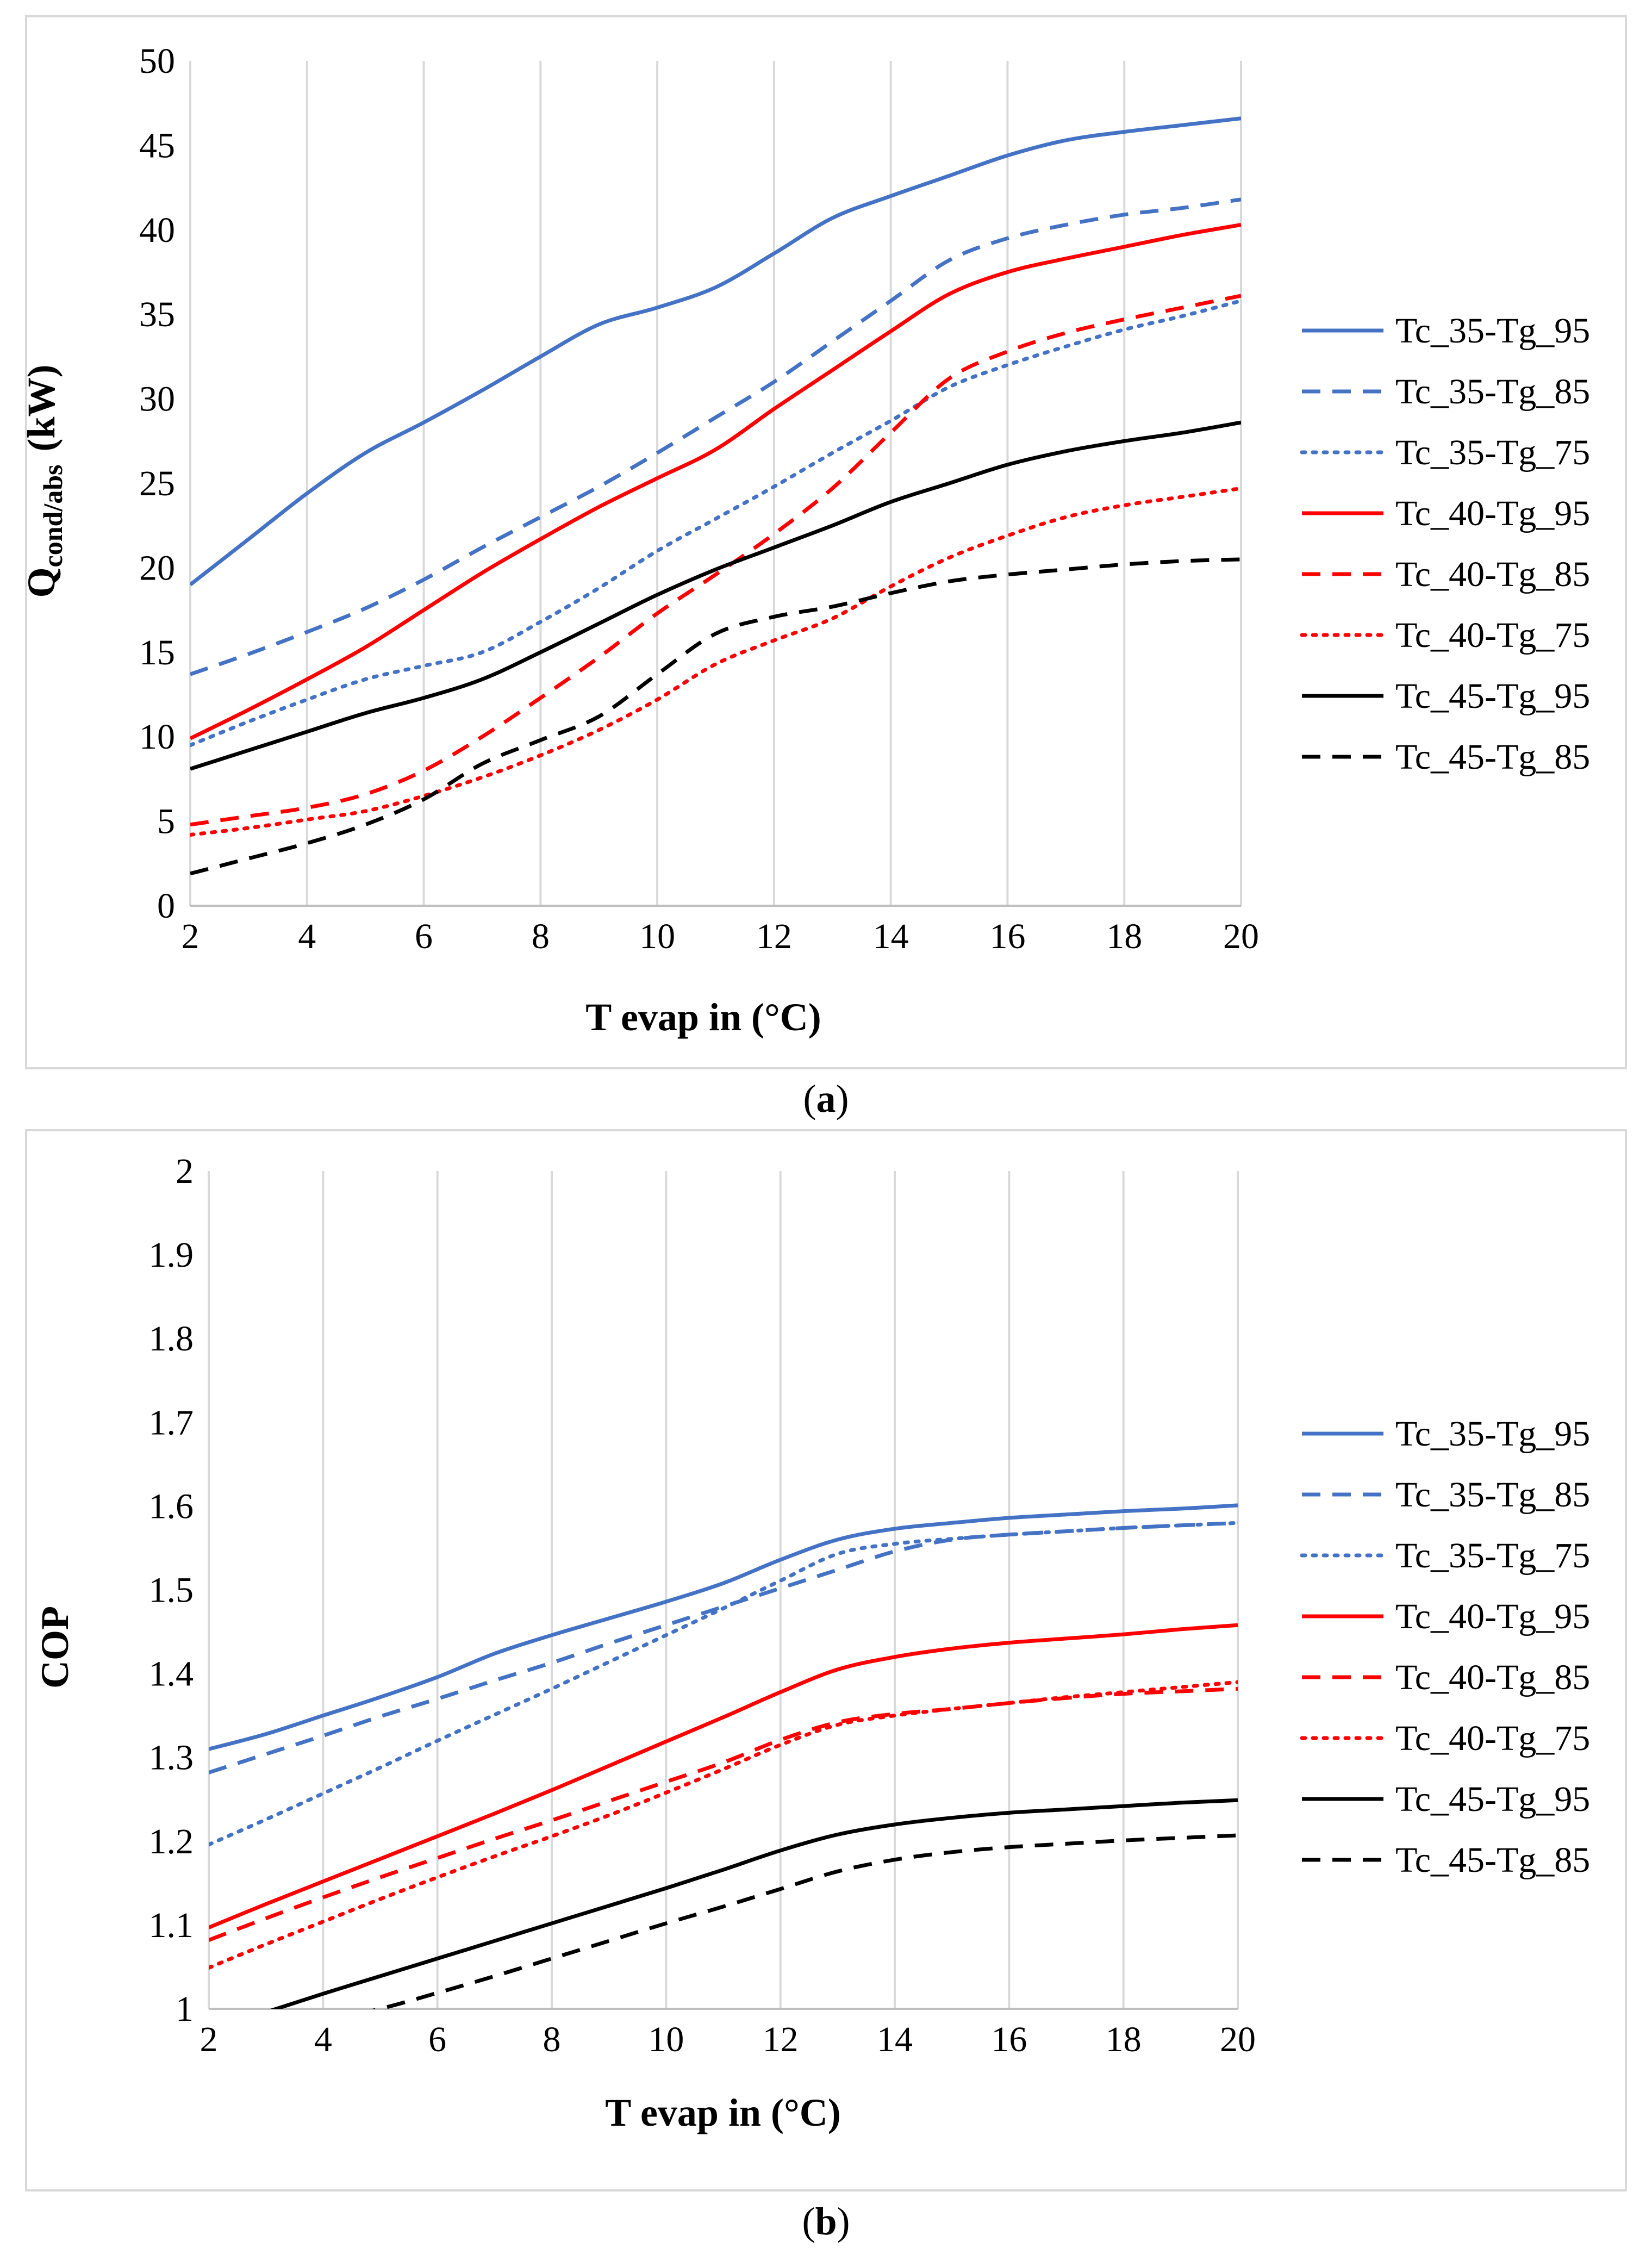 Image resolution: width=1652 pixels, height=2254 pixels. Describe the element at coordinates (157, 653) in the screenshot. I see `y-tick-label: 15` at that location.